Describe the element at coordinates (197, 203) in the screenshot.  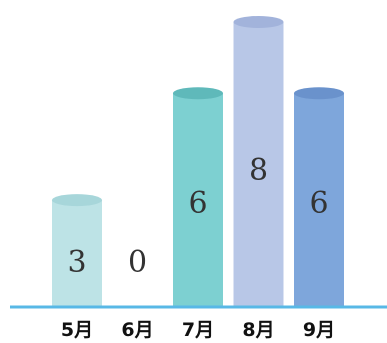
I see `data-label-3: 6` at that location.